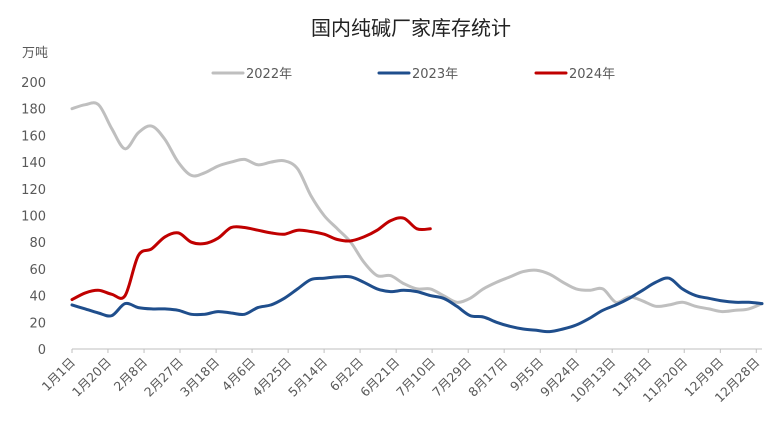 Image resolution: width=777 pixels, height=436 pixels. What do you see at coordinates (251, 259) in the screenshot?
I see `series-line-2024` at bounding box center [251, 259].